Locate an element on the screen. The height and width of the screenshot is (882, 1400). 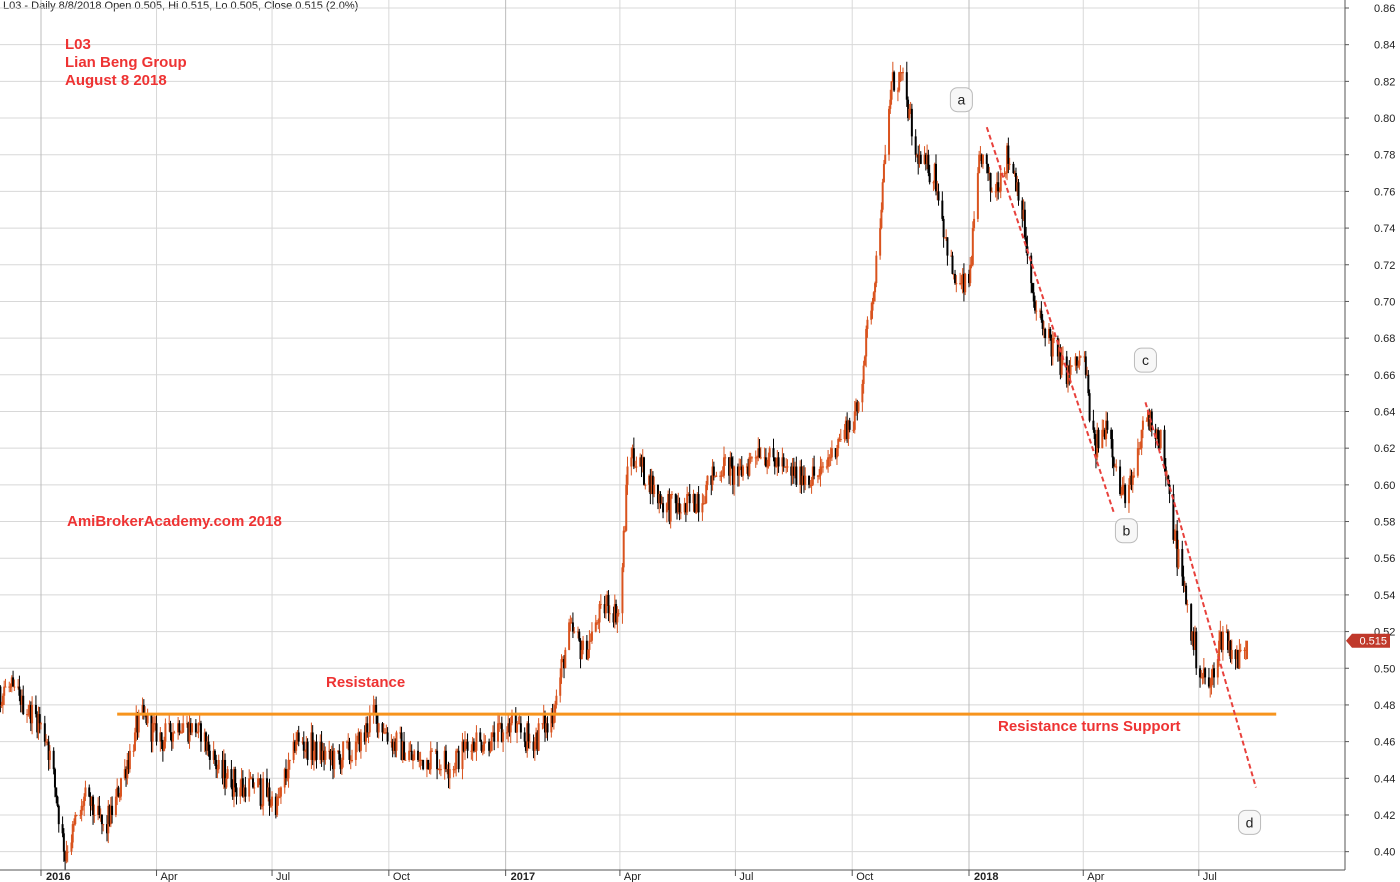
last-price-tag is located at coordinates (1368, 640).